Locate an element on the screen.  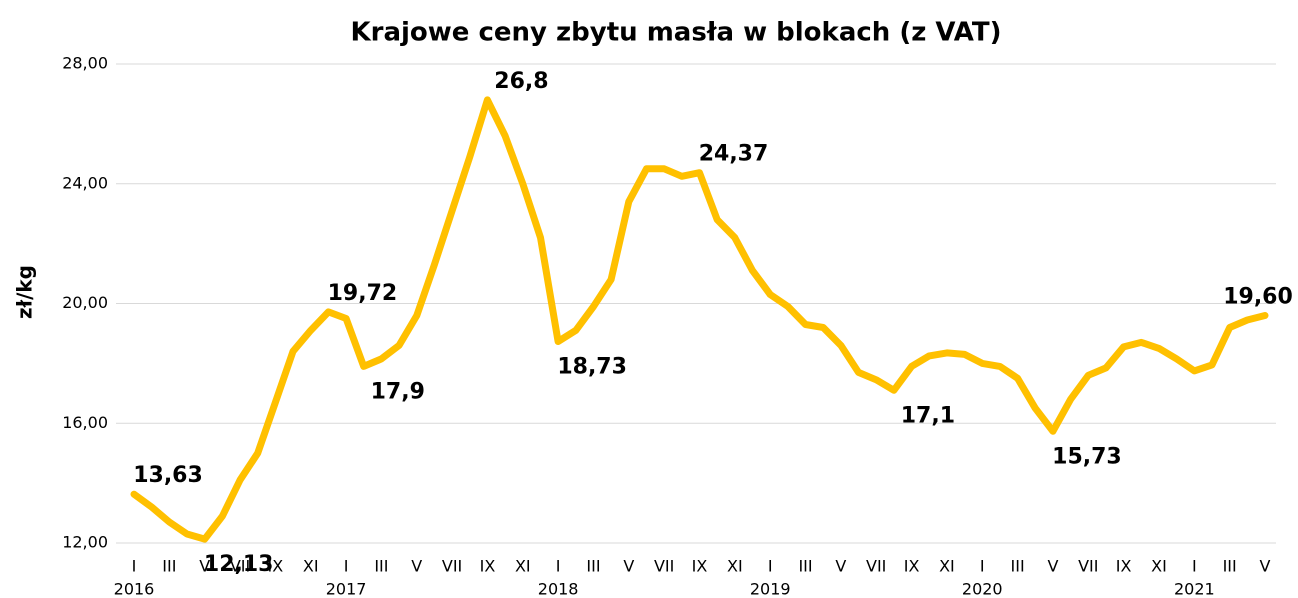
data-label: 17,9 is located at coordinates (398, 391).